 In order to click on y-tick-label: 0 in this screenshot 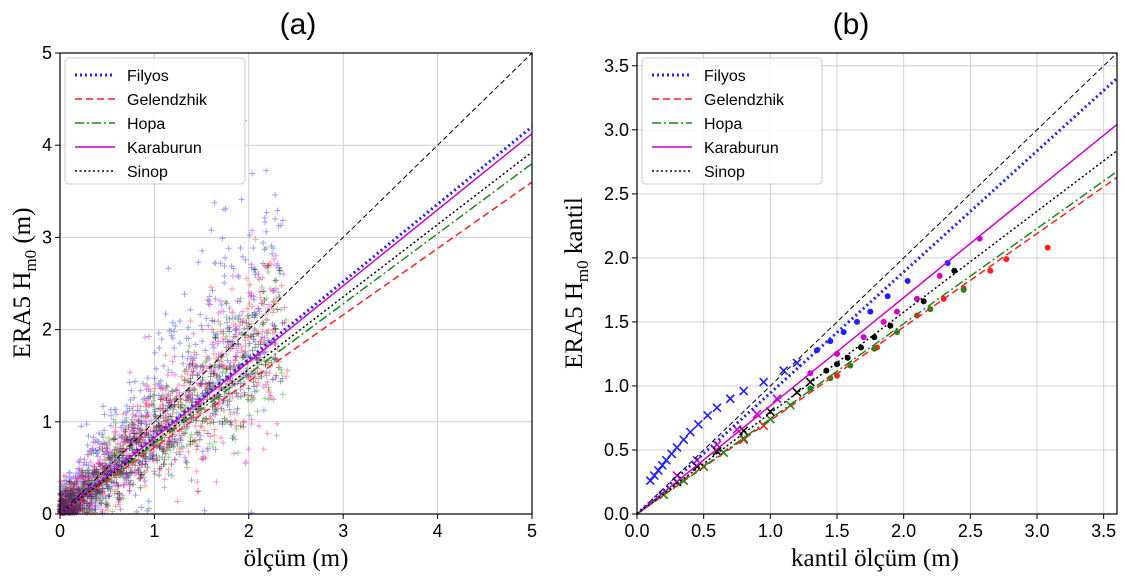, I will do `click(47, 514)`.